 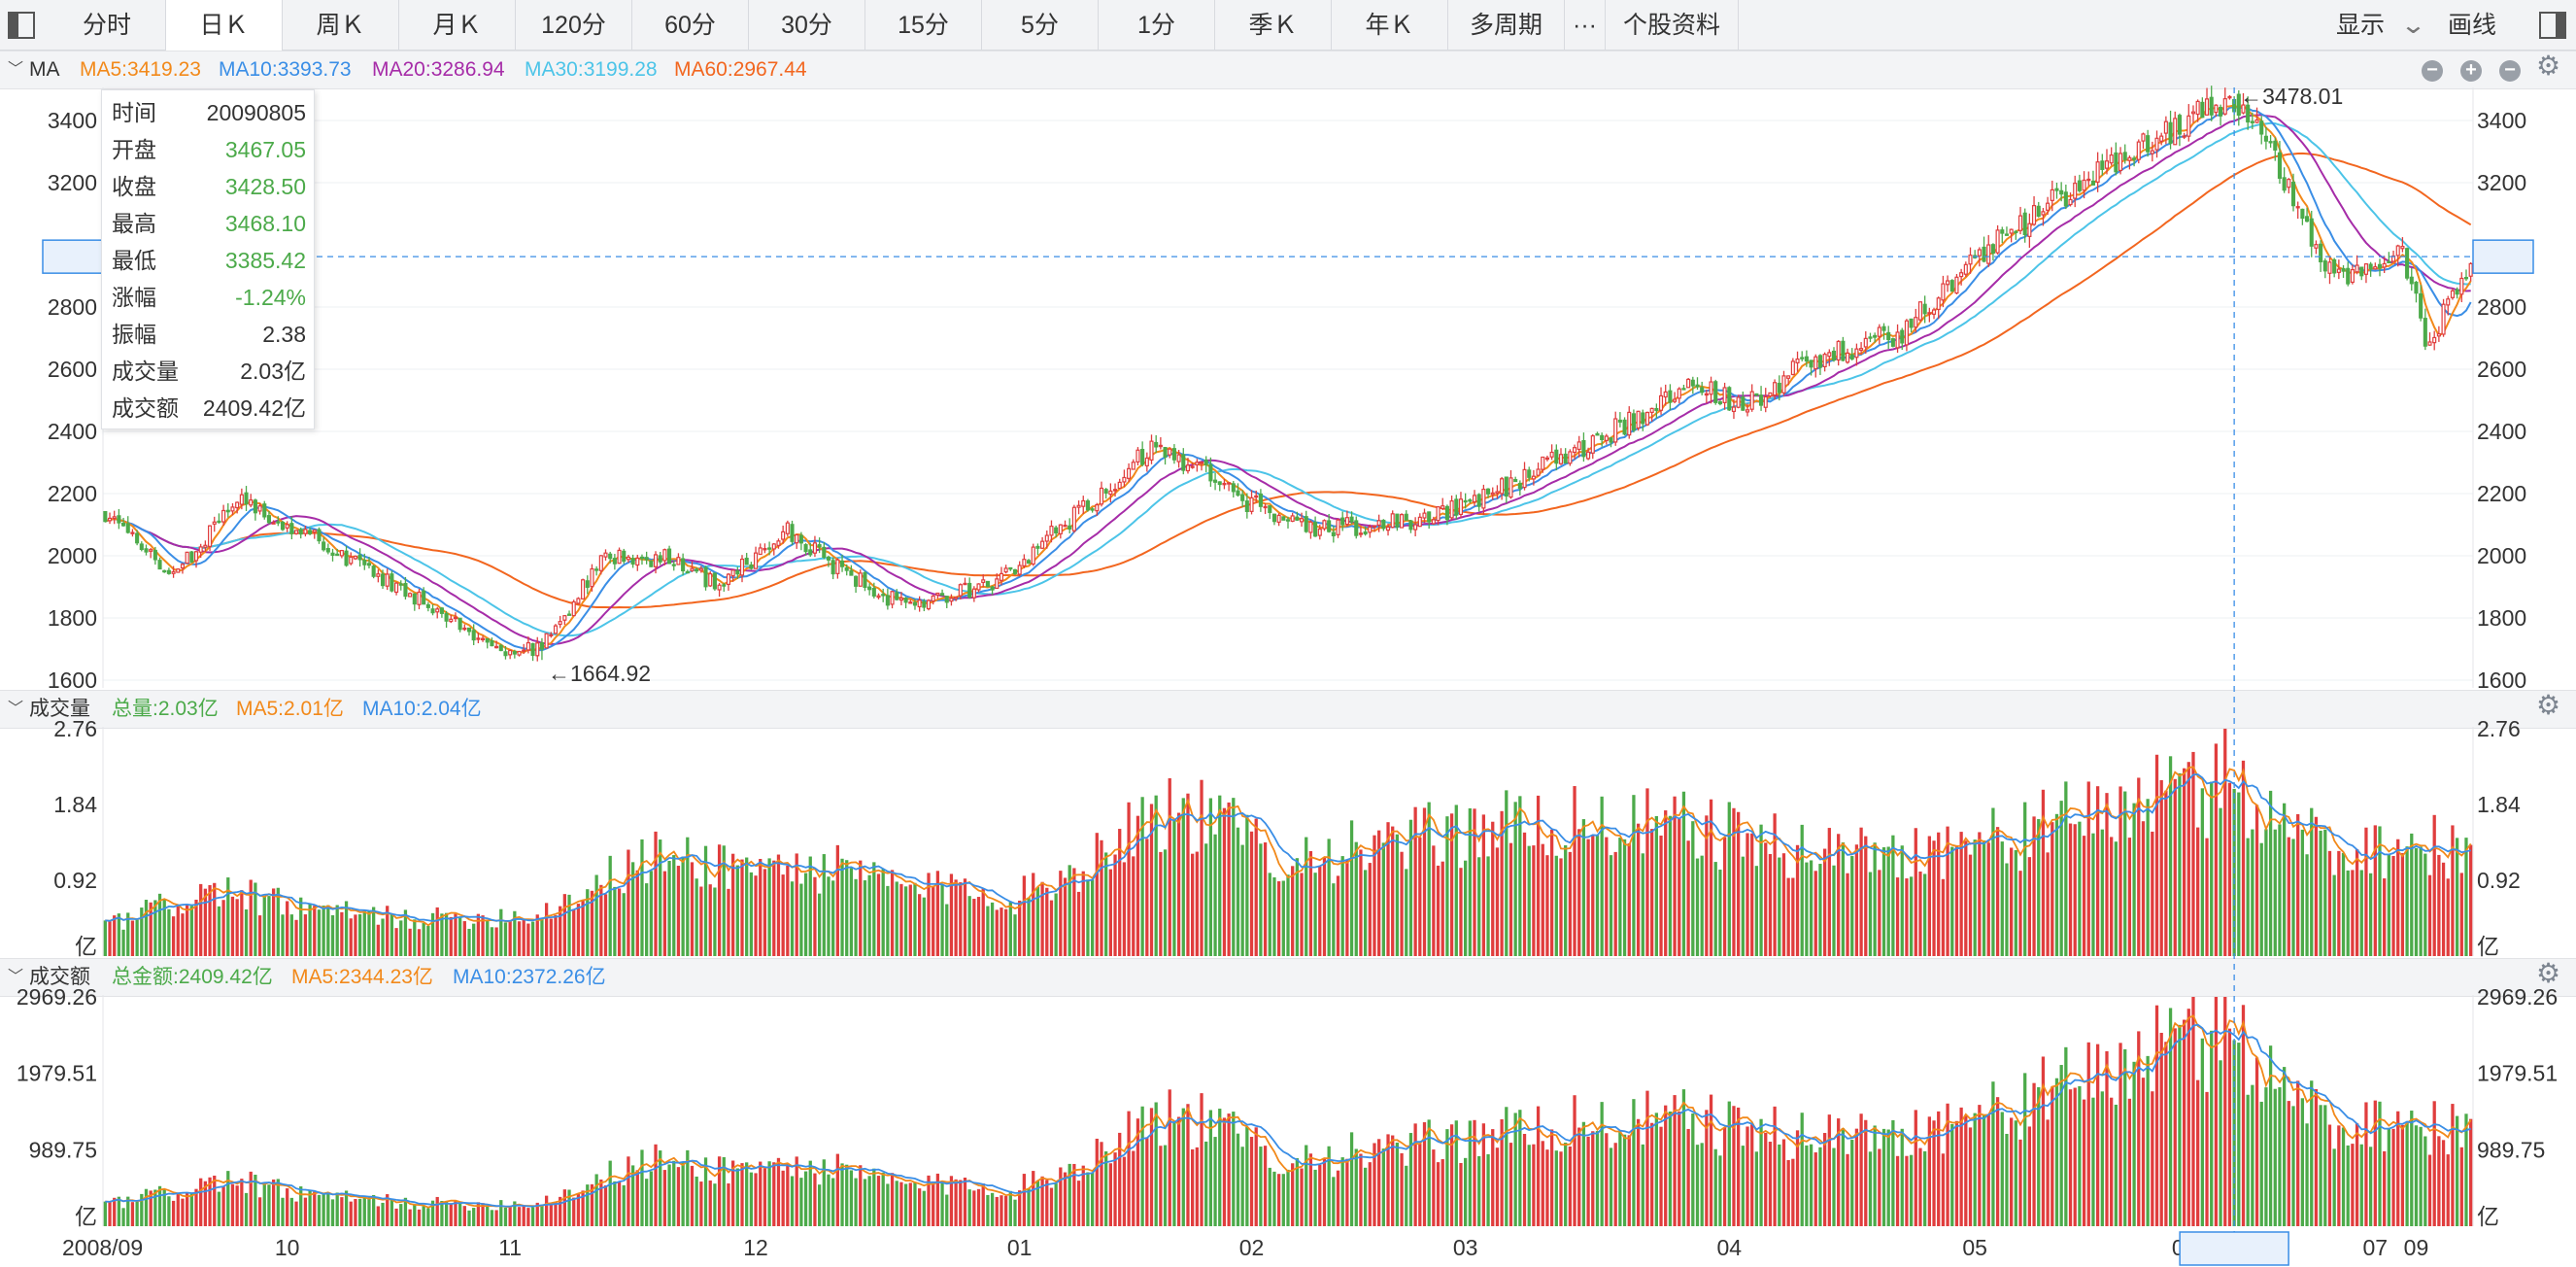 What do you see at coordinates (2499, 804) in the screenshot?
I see `volume-tick-right: 1.84` at bounding box center [2499, 804].